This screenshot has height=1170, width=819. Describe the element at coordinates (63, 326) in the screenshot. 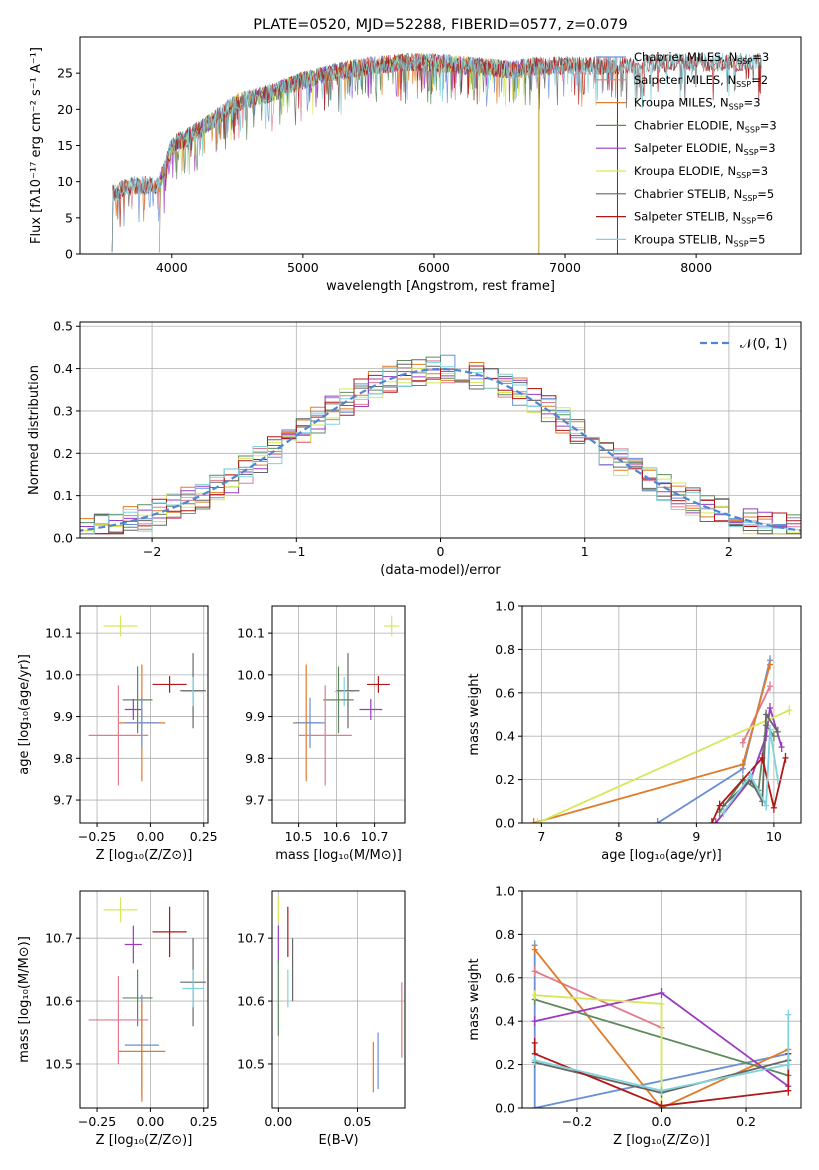

I see `y-tick-label: 0.5` at that location.